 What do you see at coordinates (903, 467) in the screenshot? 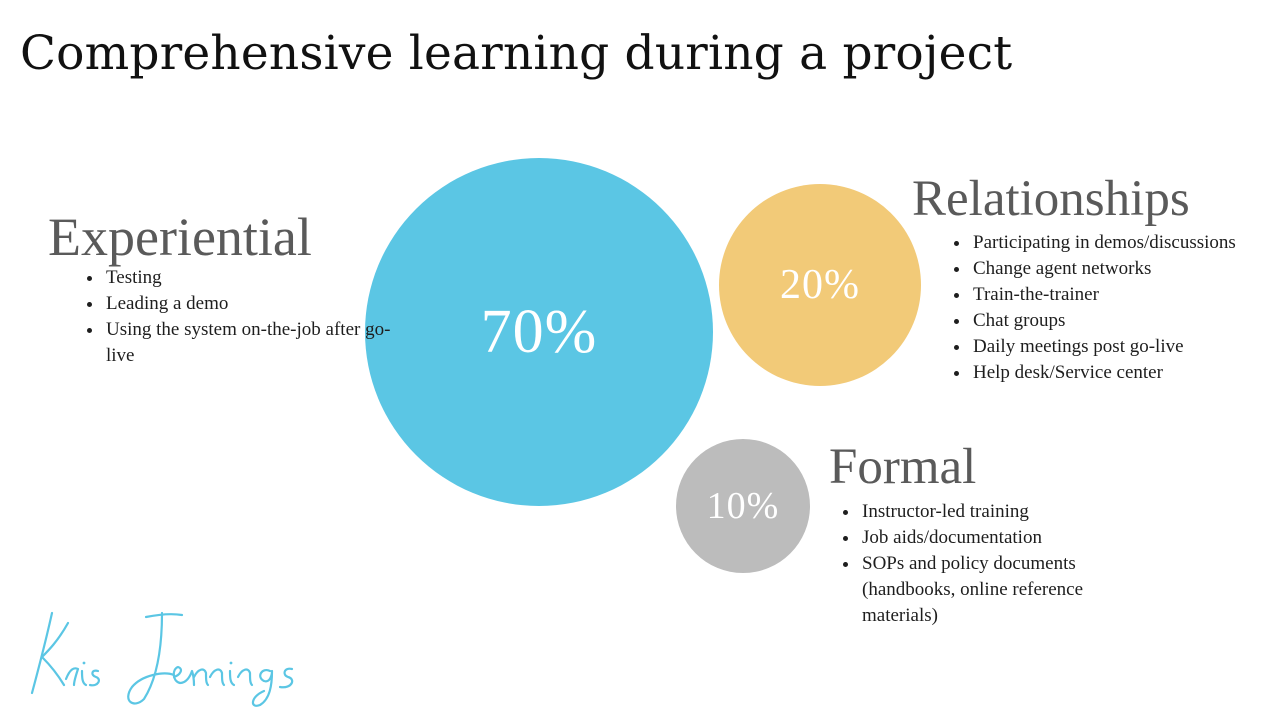
I see `formal-heading: Formal` at bounding box center [903, 467].